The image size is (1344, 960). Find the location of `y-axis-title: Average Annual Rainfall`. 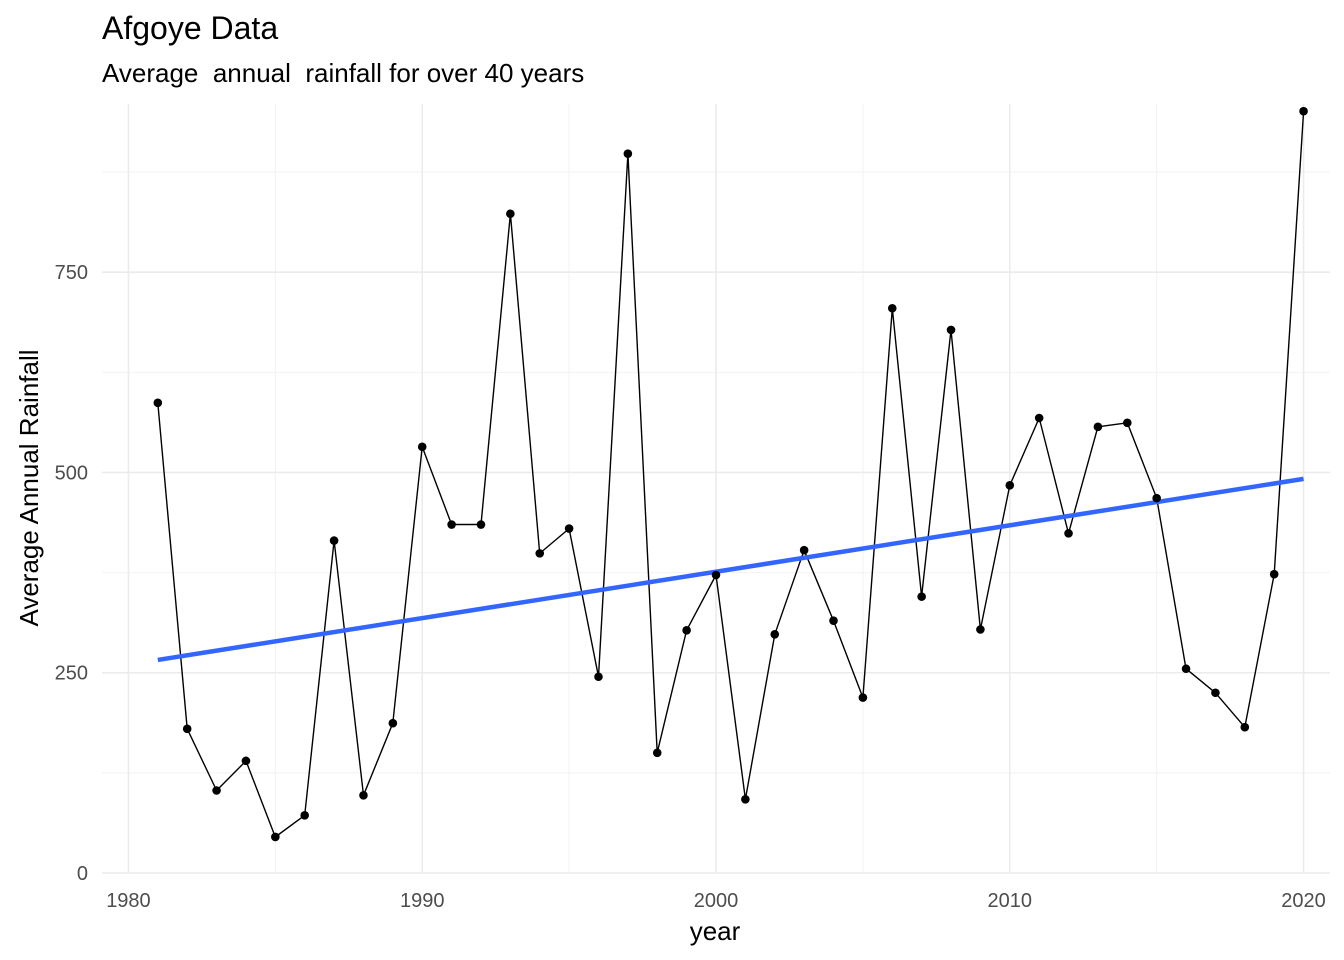

y-axis-title: Average Annual Rainfall is located at coordinates (29, 487).